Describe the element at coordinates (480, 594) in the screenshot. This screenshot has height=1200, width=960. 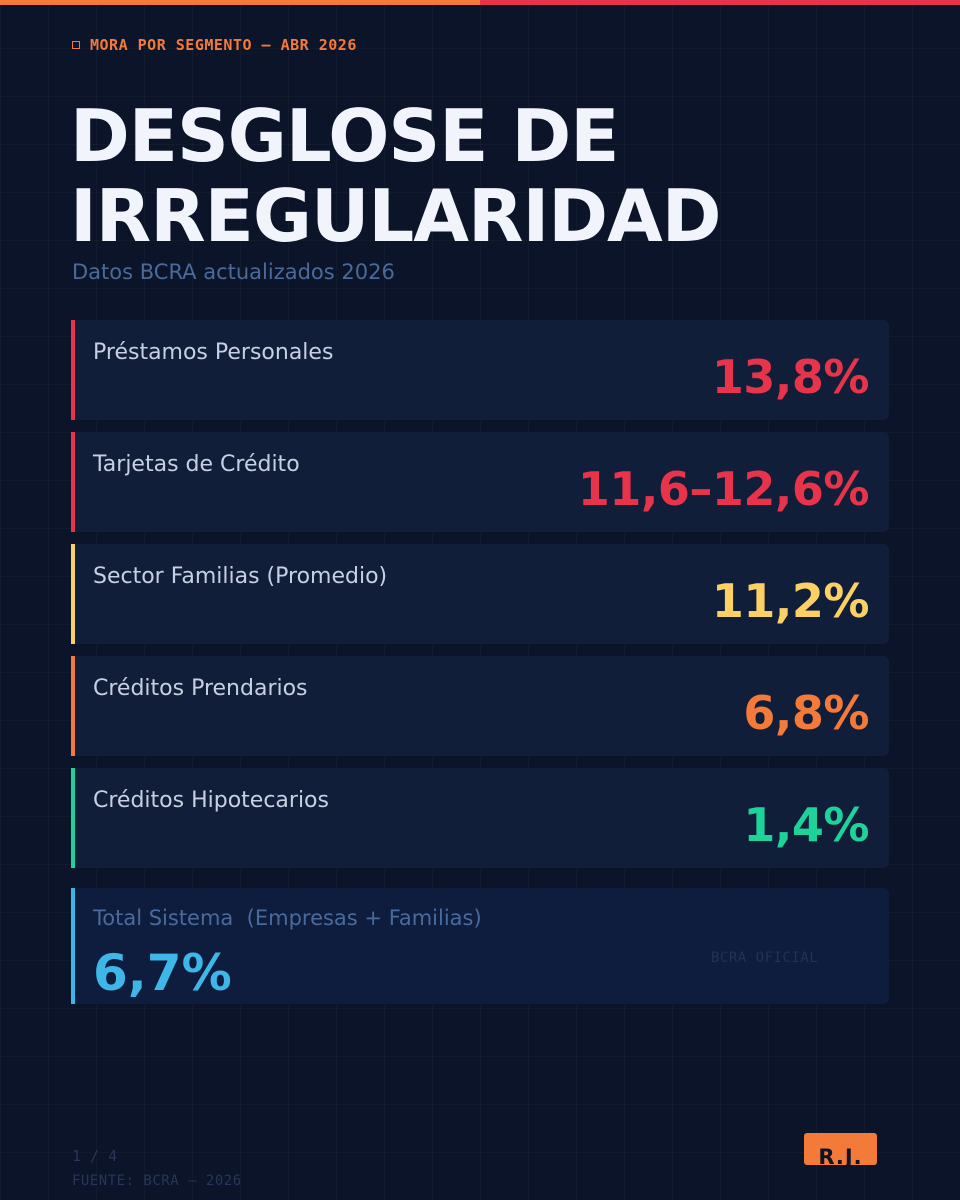
I see `segment-card-sector-familias: Sector Familias (Promedio) 11,2%` at that location.